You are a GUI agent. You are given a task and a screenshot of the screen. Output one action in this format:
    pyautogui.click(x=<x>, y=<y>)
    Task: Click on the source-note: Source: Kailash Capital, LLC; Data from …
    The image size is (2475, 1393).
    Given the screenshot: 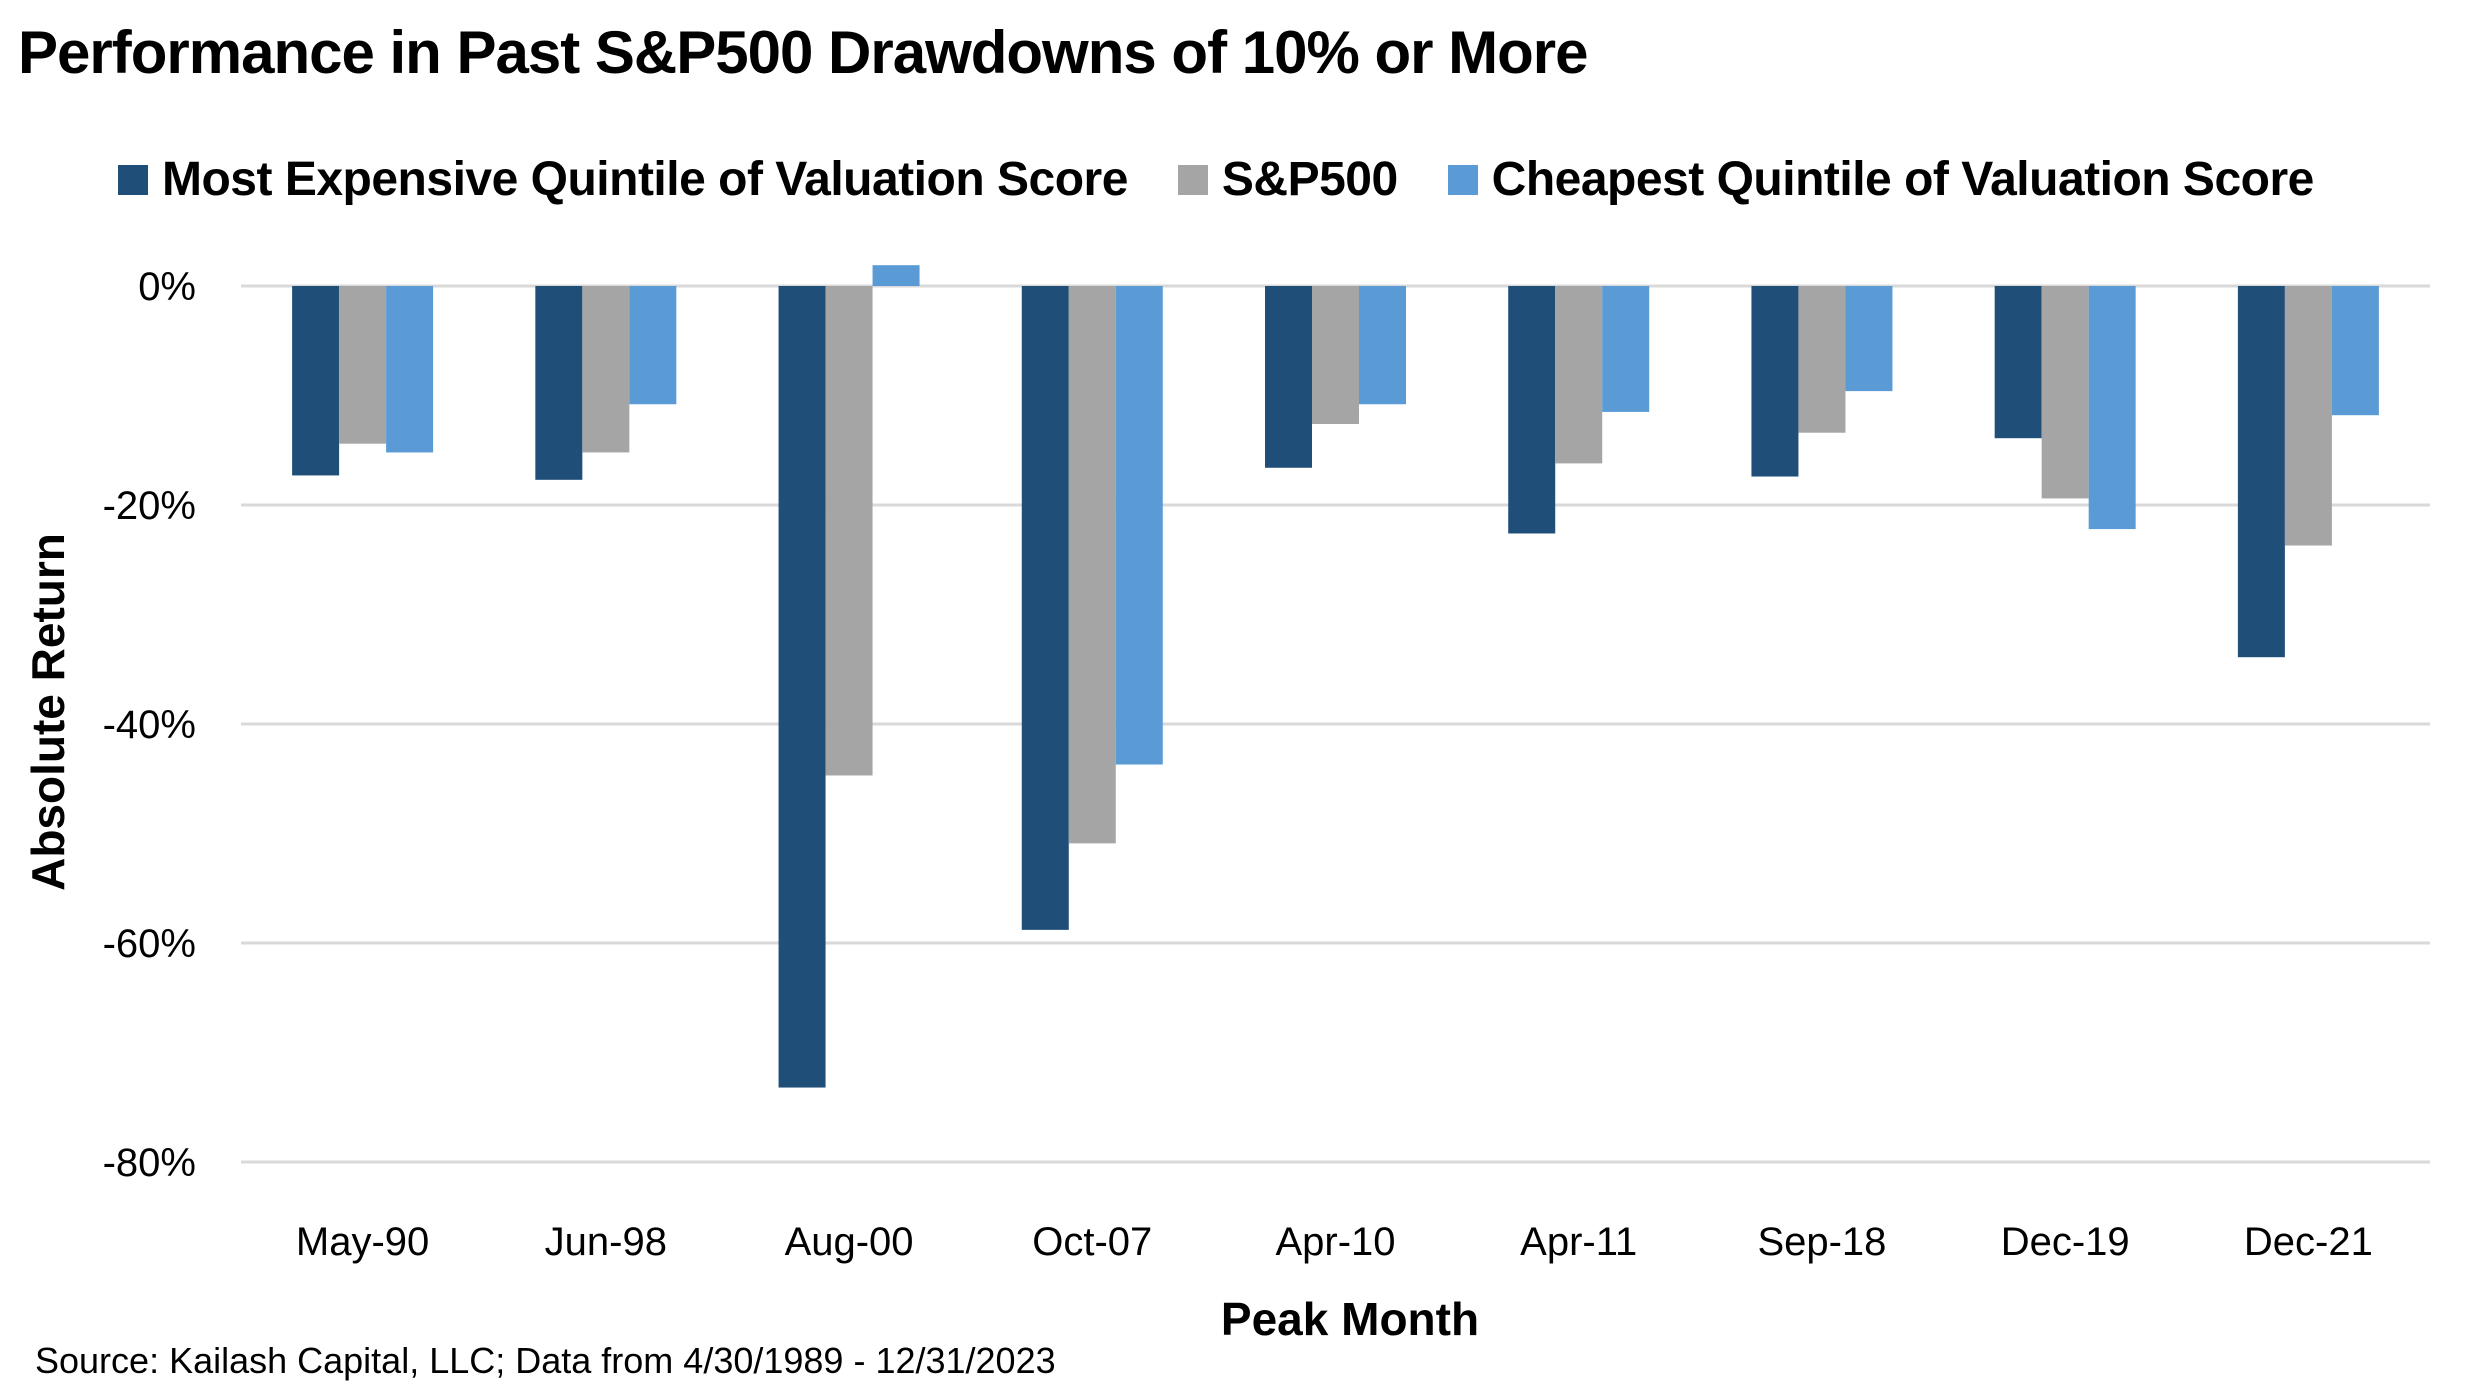 What is the action you would take?
    pyautogui.click(x=545, y=1360)
    